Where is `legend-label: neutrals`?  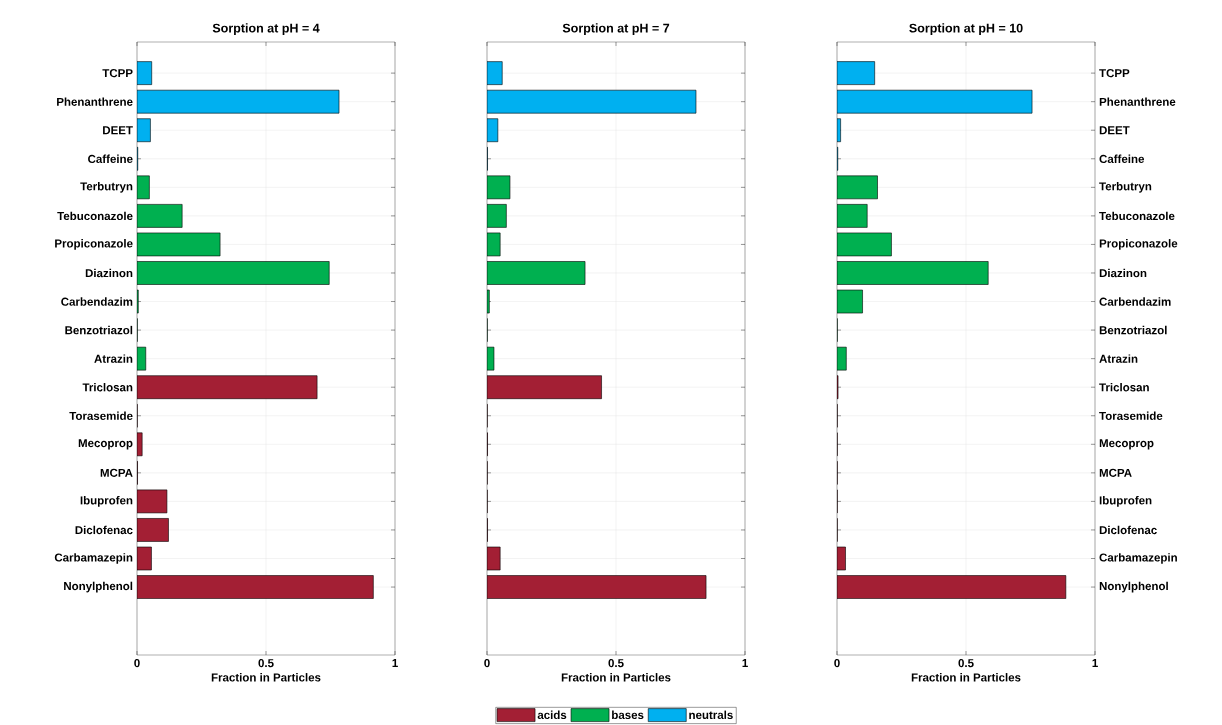 legend-label: neutrals is located at coordinates (711, 715).